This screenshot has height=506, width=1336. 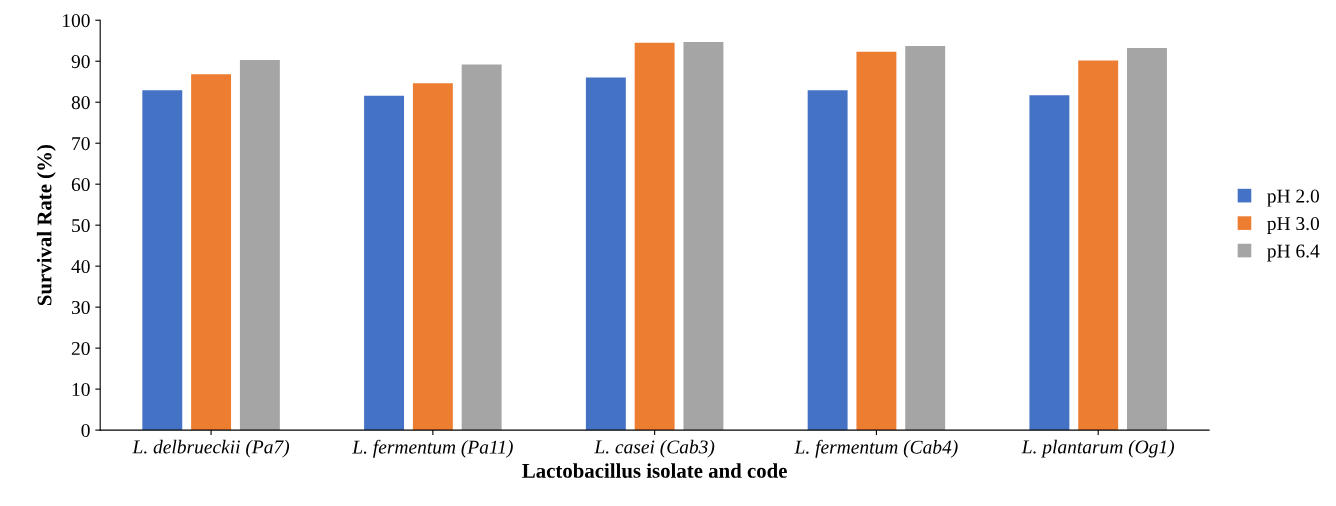 I want to click on x-tick-label: L. fermentum (Cab4), so click(x=876, y=448).